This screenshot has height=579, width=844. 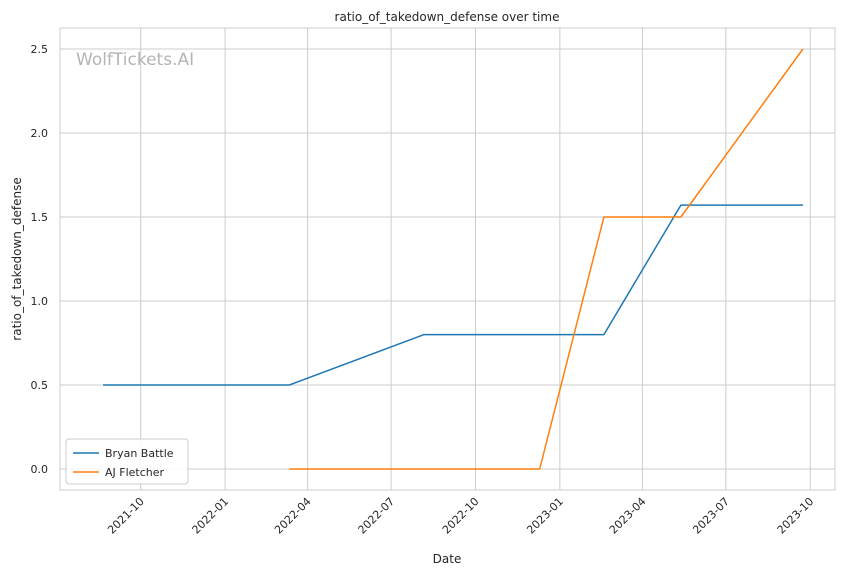 I want to click on y-tick-label: 0.0, so click(x=40, y=469).